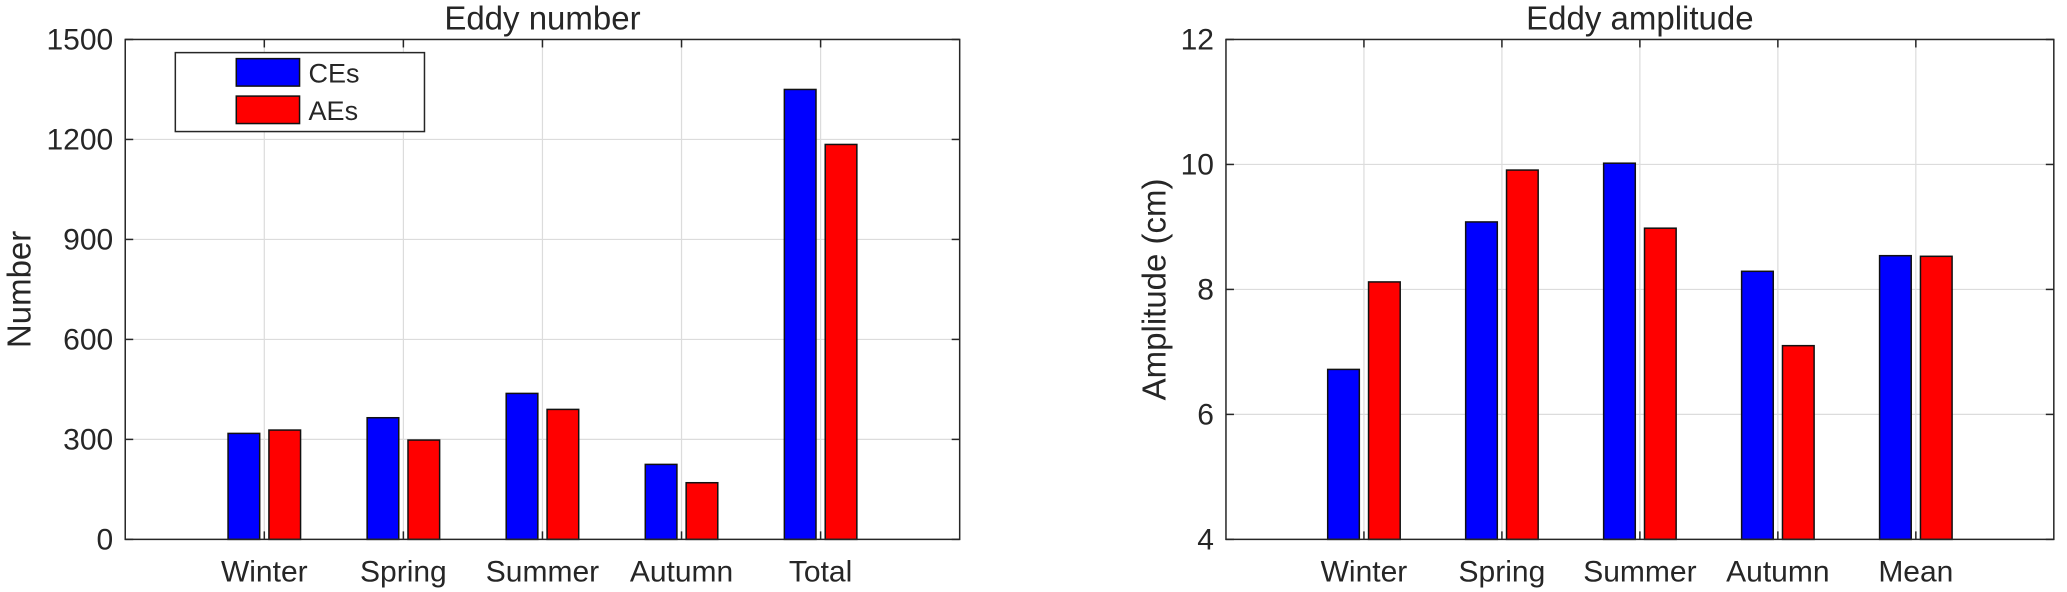 The image size is (2067, 592). What do you see at coordinates (702, 511) in the screenshot?
I see `bar-aes-autumn` at bounding box center [702, 511].